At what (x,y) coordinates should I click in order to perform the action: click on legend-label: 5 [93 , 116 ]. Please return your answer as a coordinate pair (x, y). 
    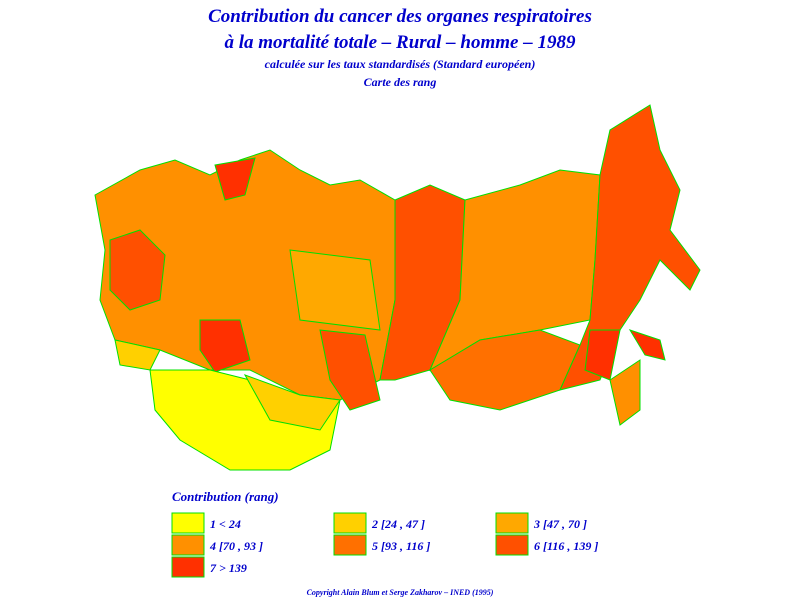
    Looking at the image, I should click on (401, 546).